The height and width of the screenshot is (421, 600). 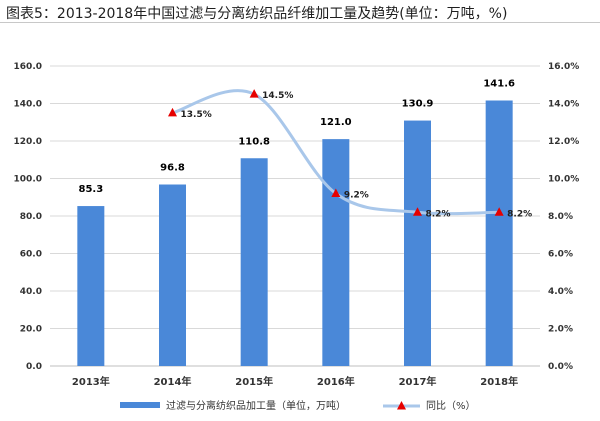 What do you see at coordinates (90, 189) in the screenshot?
I see `bar-data-label: 85.3` at bounding box center [90, 189].